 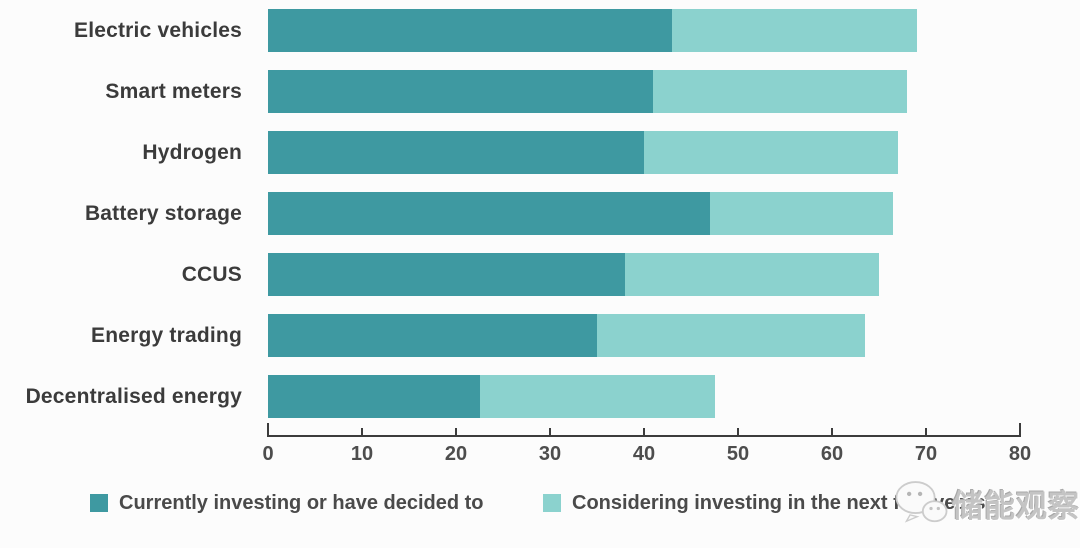 I want to click on x-axis-tick-label: 80, so click(x=1020, y=454).